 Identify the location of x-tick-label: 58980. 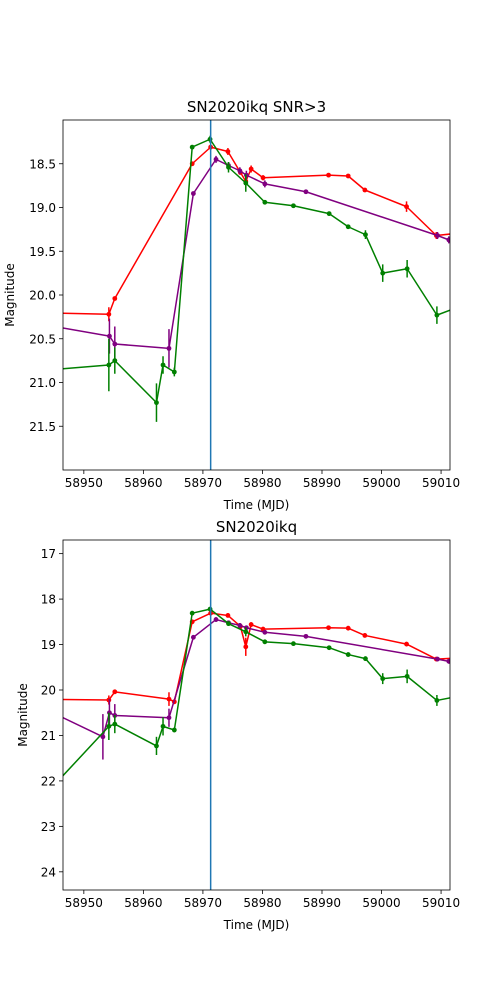
(262, 903).